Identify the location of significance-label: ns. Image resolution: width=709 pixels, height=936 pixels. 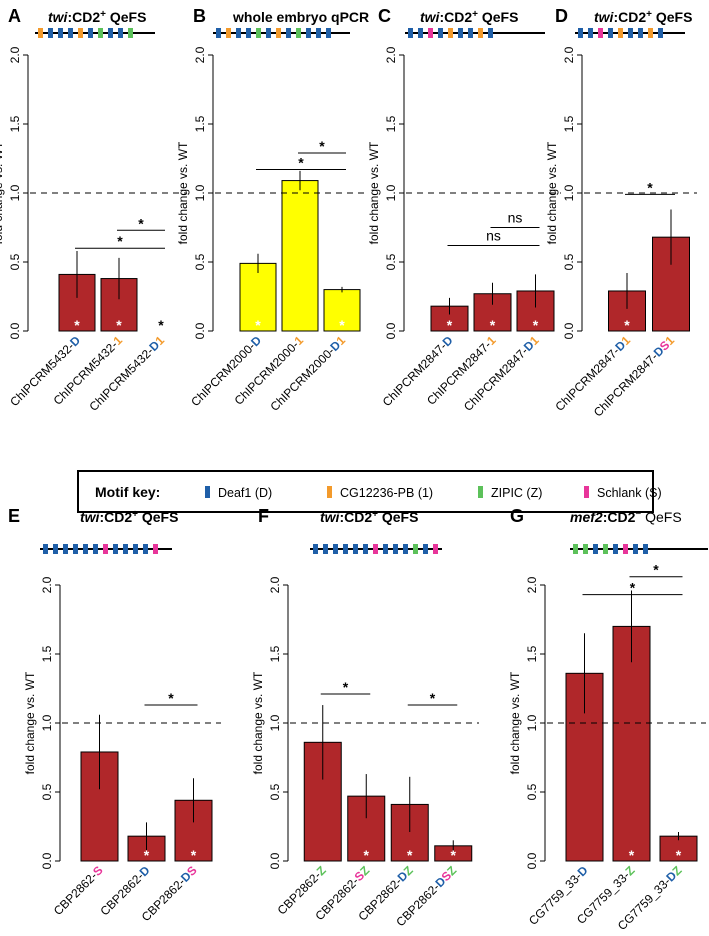
(515, 218).